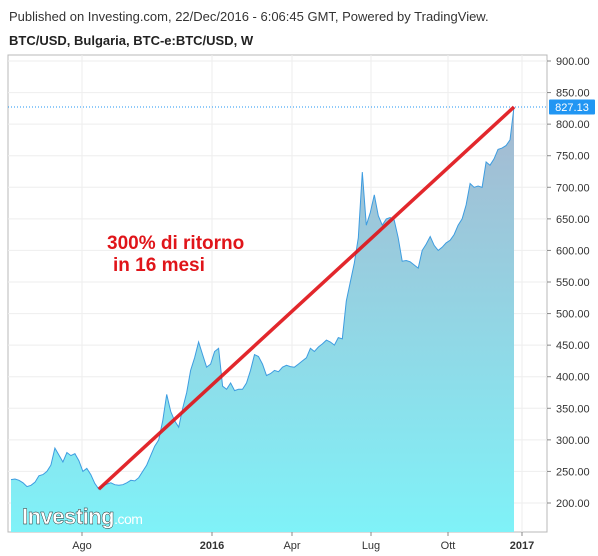 This screenshot has height=556, width=598. Describe the element at coordinates (573, 283) in the screenshot. I see `y-tick-label: 550.00` at that location.